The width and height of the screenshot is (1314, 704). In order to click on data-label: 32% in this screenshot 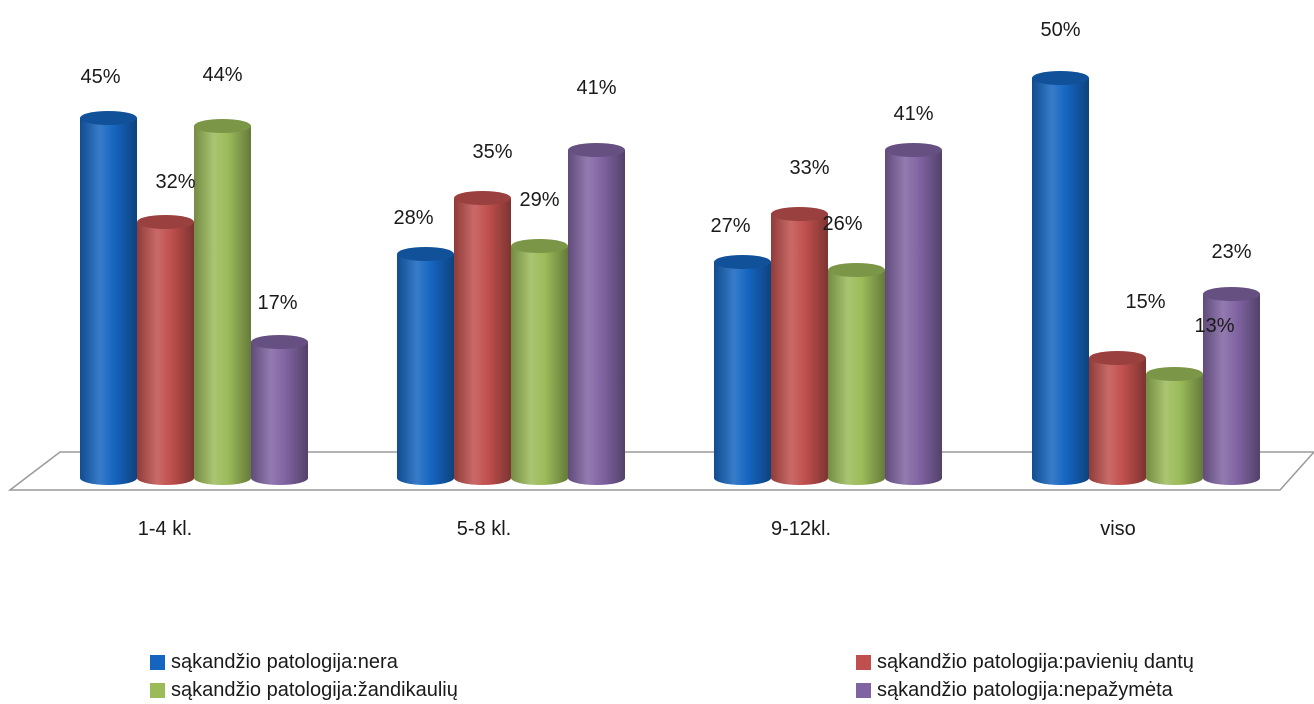, I will do `click(175, 182)`.